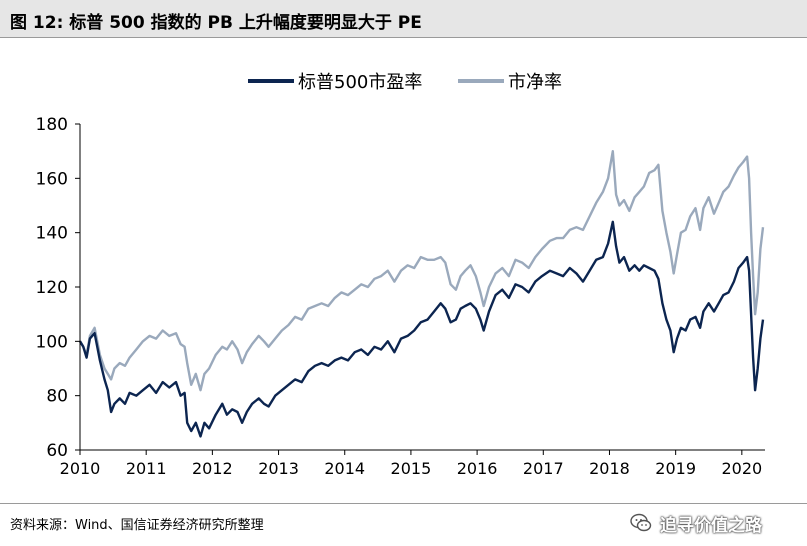 This screenshot has width=807, height=546. What do you see at coordinates (477, 468) in the screenshot?
I see `x-tick-label-2016: 2016` at bounding box center [477, 468].